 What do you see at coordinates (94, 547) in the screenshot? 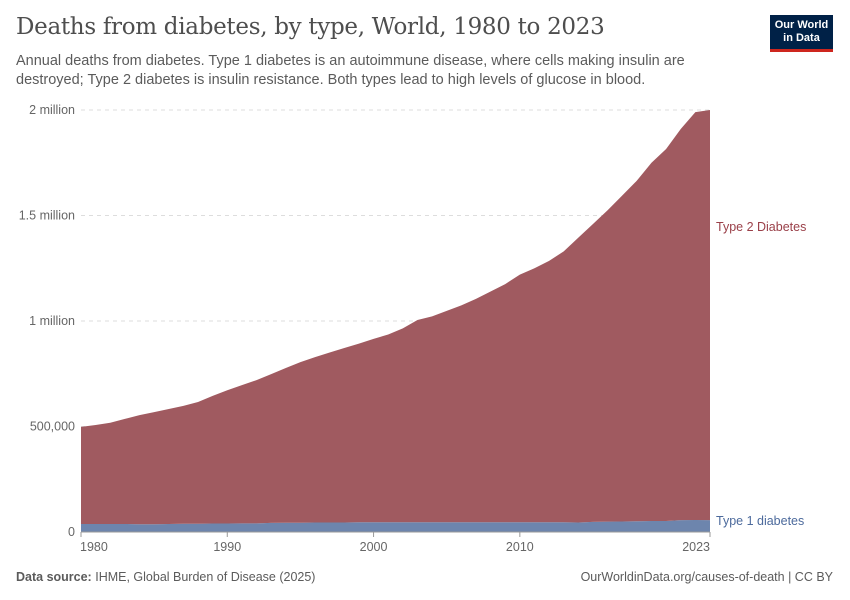
I see `x-tick-label: 1980` at bounding box center [94, 547].